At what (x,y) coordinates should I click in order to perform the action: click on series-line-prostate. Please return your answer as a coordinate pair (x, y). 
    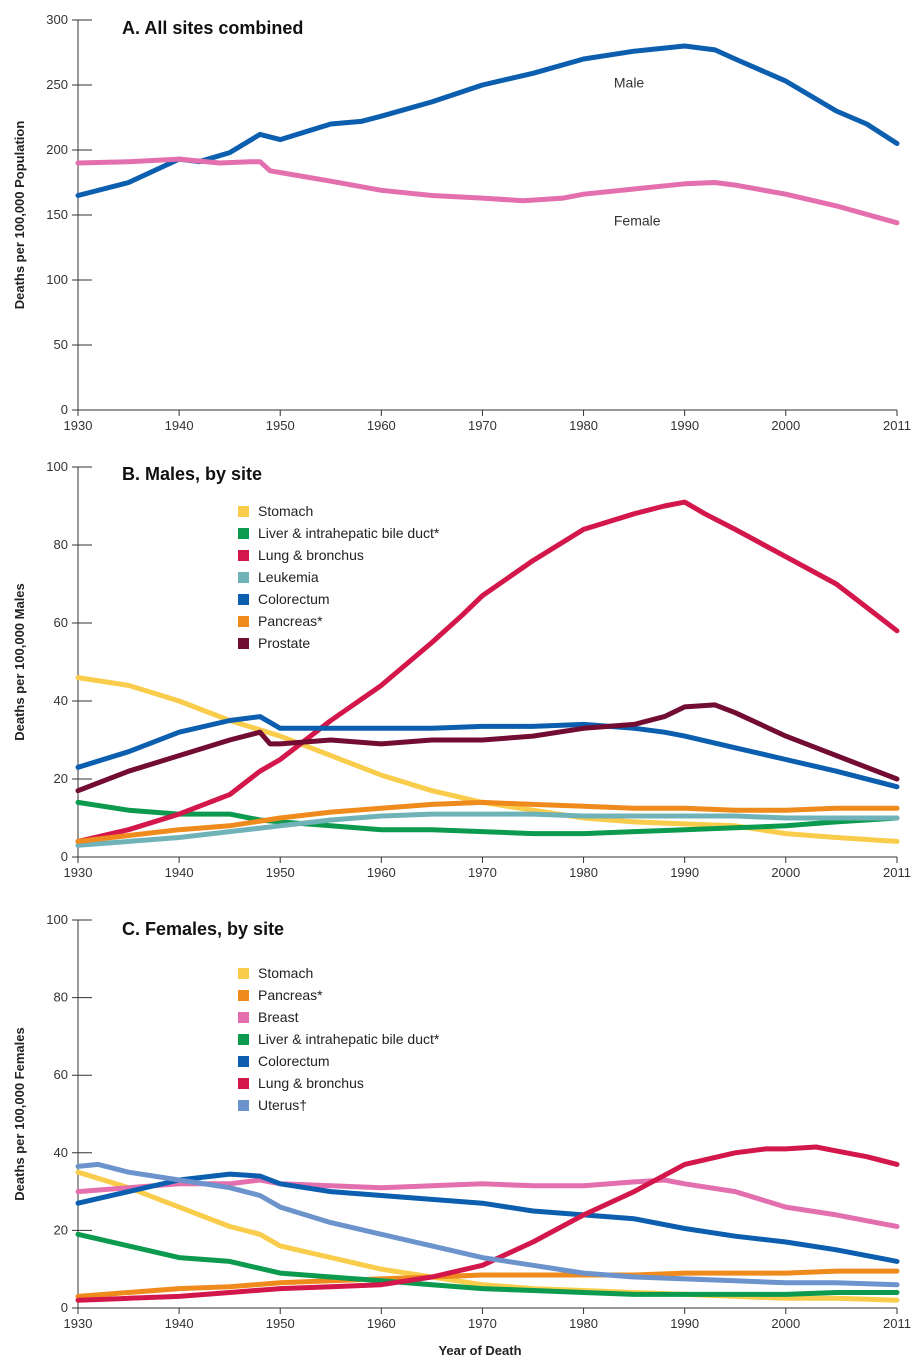
    Looking at the image, I should click on (487, 748).